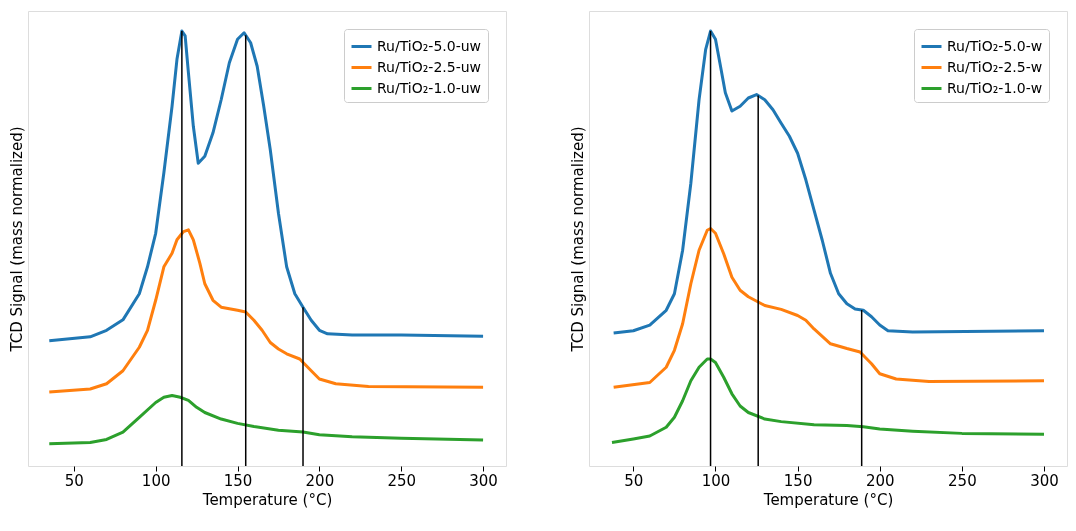 This screenshot has width=1076, height=531. Describe the element at coordinates (429, 66) in the screenshot. I see `legend-label: Ru/TiO₂-2.5-uw` at that location.